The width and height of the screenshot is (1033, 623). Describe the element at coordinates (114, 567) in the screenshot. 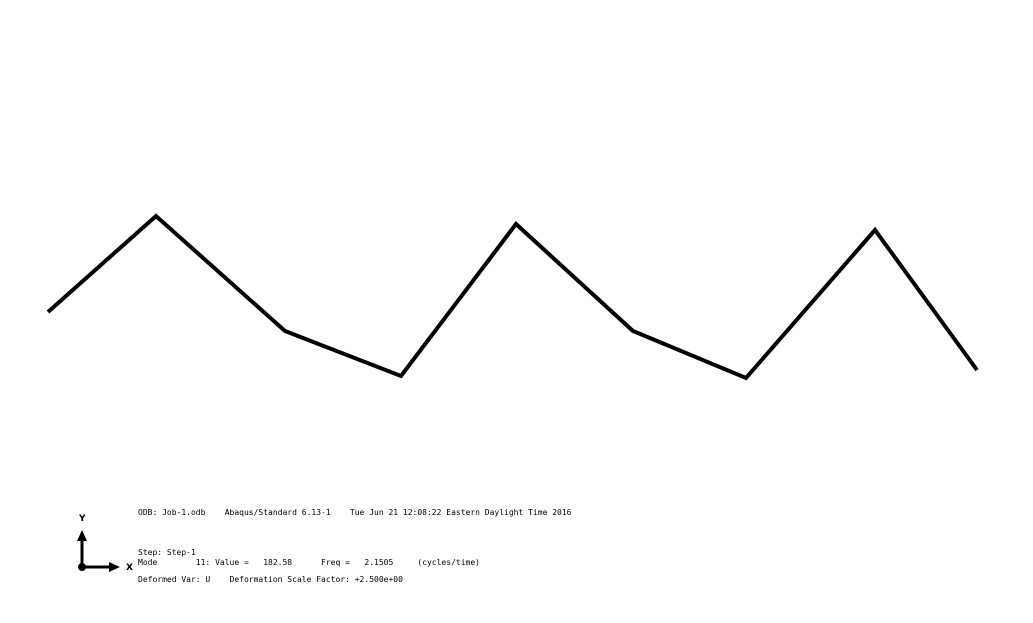

I see `triad-x-arrowhead` at that location.